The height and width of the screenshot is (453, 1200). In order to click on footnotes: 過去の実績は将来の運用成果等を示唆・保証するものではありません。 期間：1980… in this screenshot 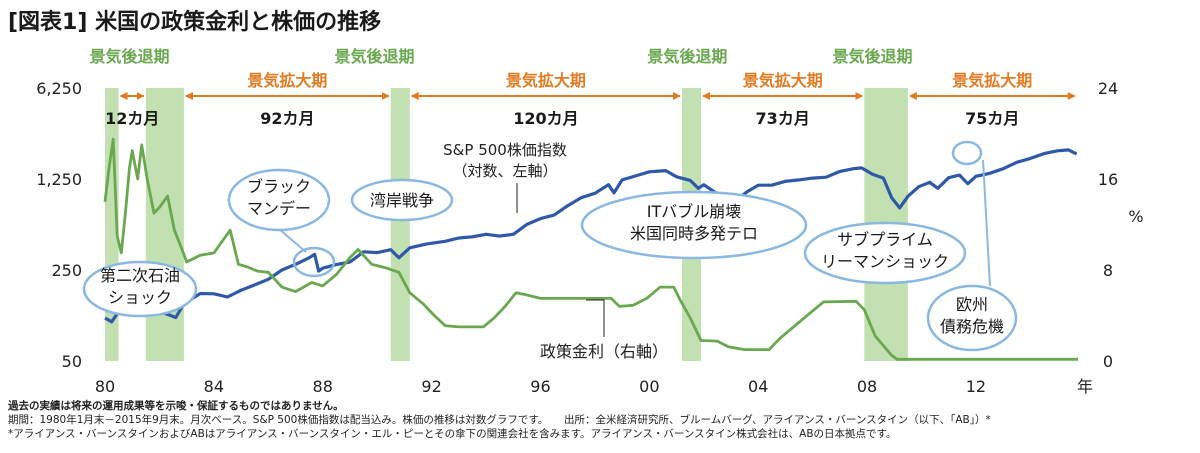, I will do `click(499, 420)`.